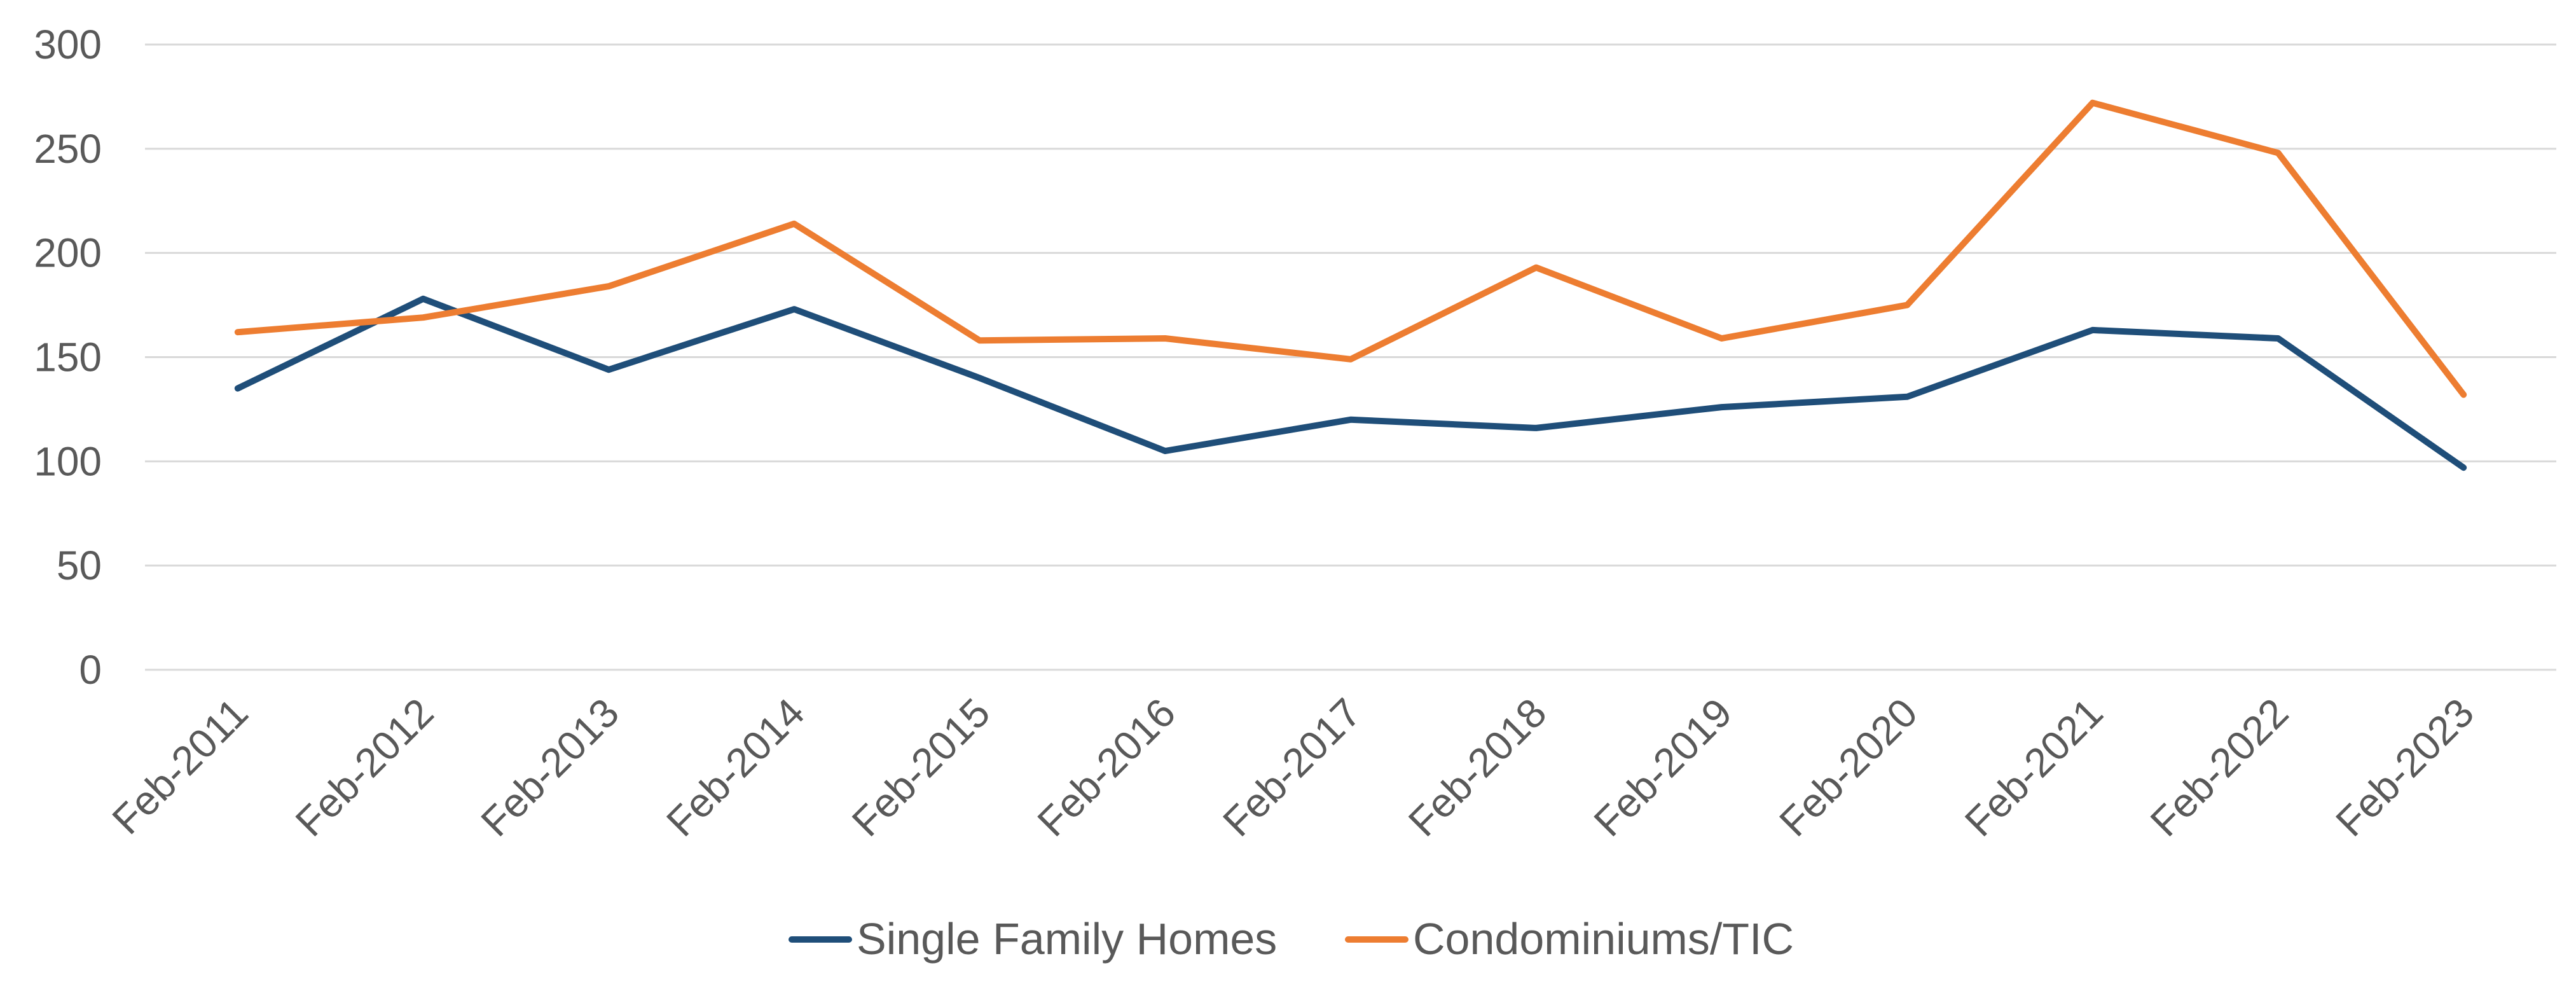 The image size is (2576, 991). Describe the element at coordinates (2219, 767) in the screenshot. I see `x-tick-label: Feb-2022` at that location.